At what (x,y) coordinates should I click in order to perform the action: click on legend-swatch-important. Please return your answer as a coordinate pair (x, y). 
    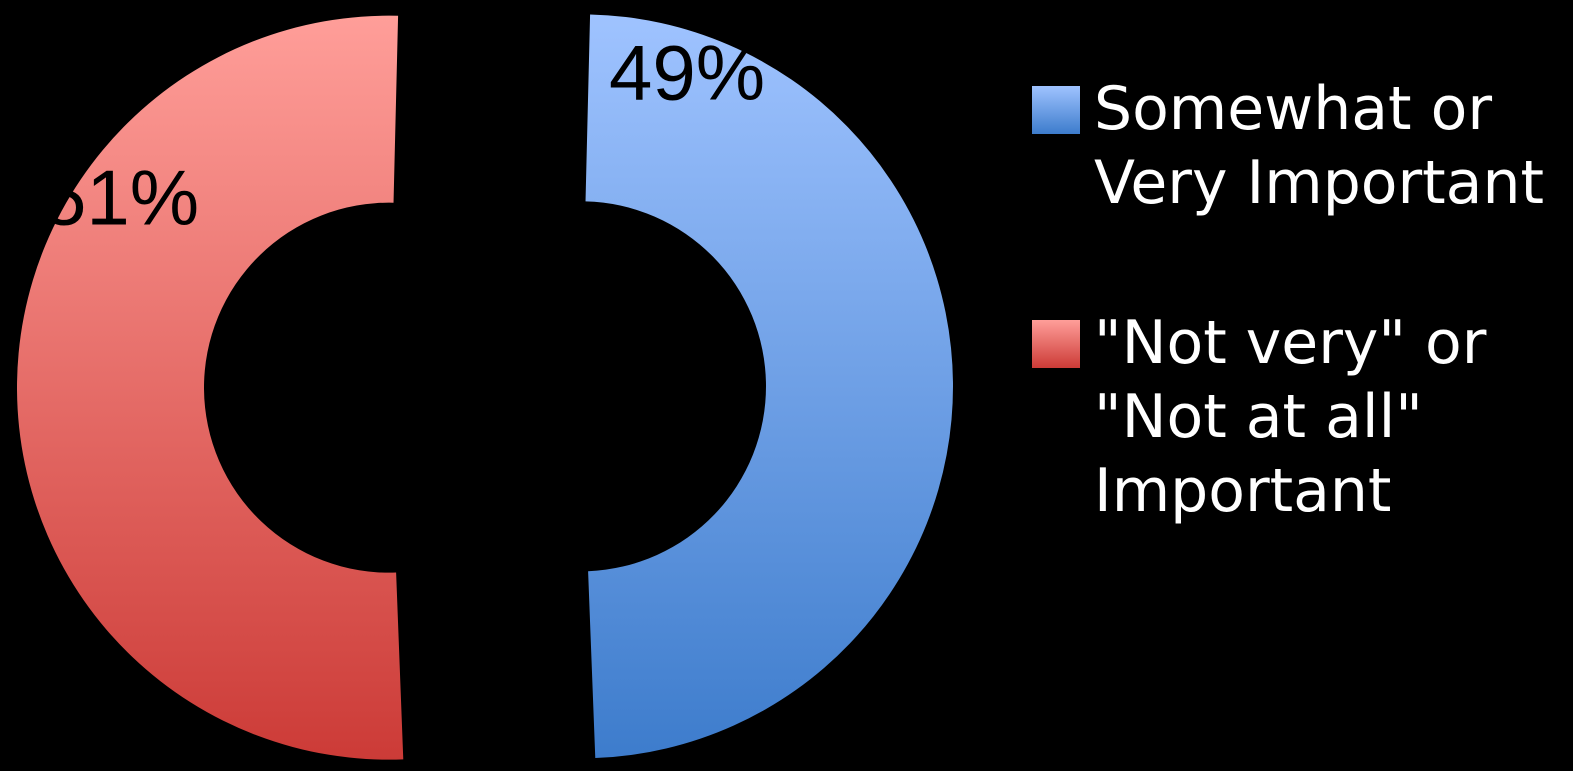
    Looking at the image, I should click on (1056, 110).